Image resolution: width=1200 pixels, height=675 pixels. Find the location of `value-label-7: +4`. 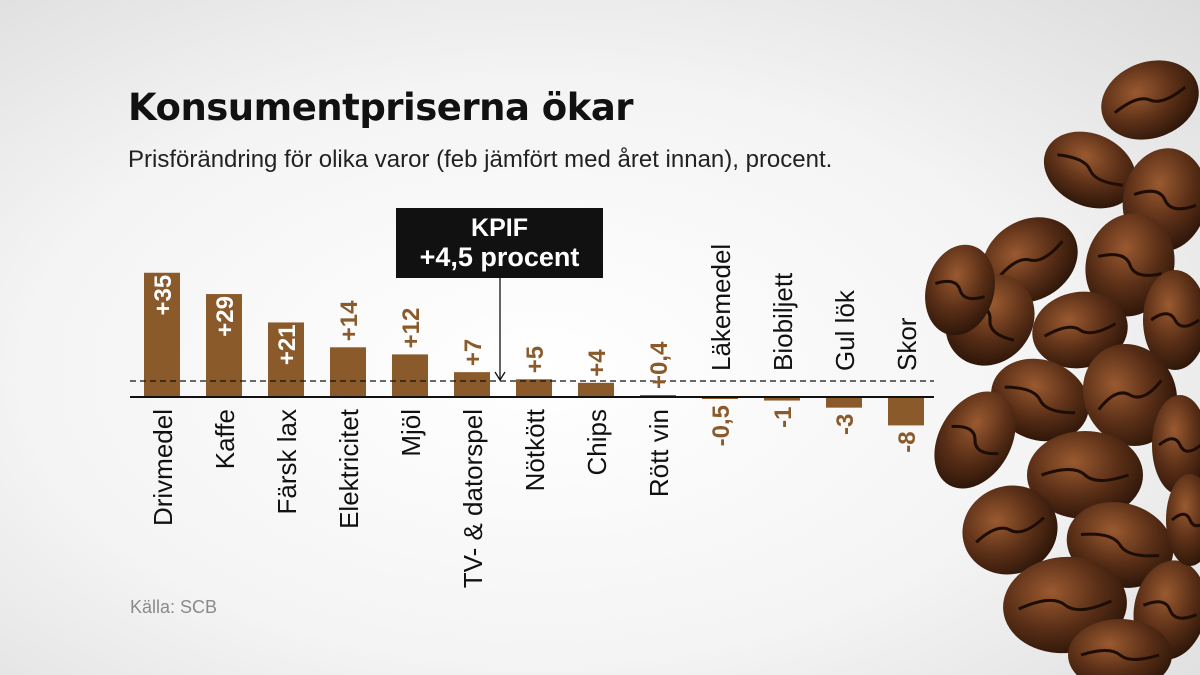

value-label-7: +4 is located at coordinates (597, 363).